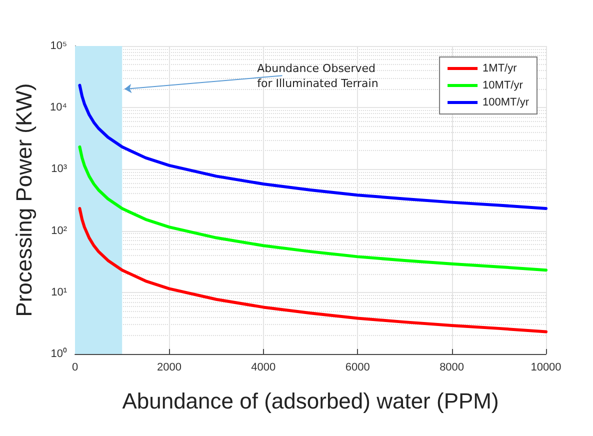 The image size is (593, 436). Describe the element at coordinates (500, 68) in the screenshot. I see `legend-label: 1MT/yr` at that location.